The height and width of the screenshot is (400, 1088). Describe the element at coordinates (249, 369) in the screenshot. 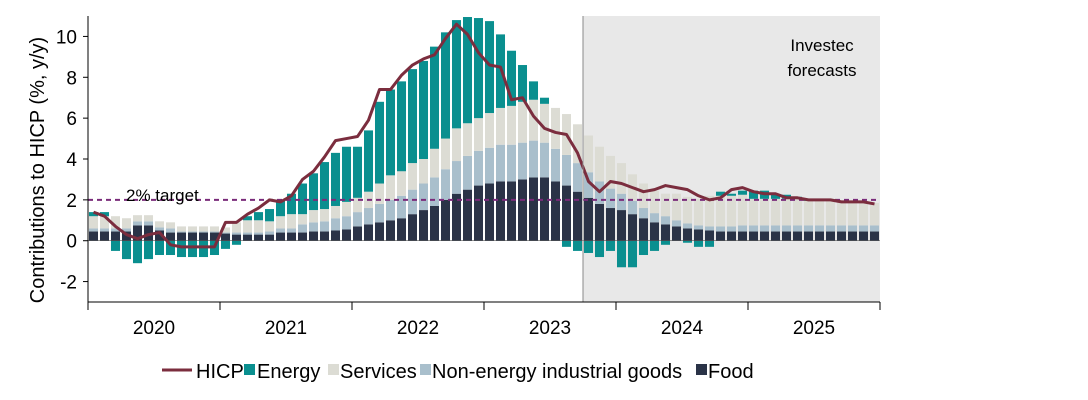

I see `legend-swatch-energy` at that location.